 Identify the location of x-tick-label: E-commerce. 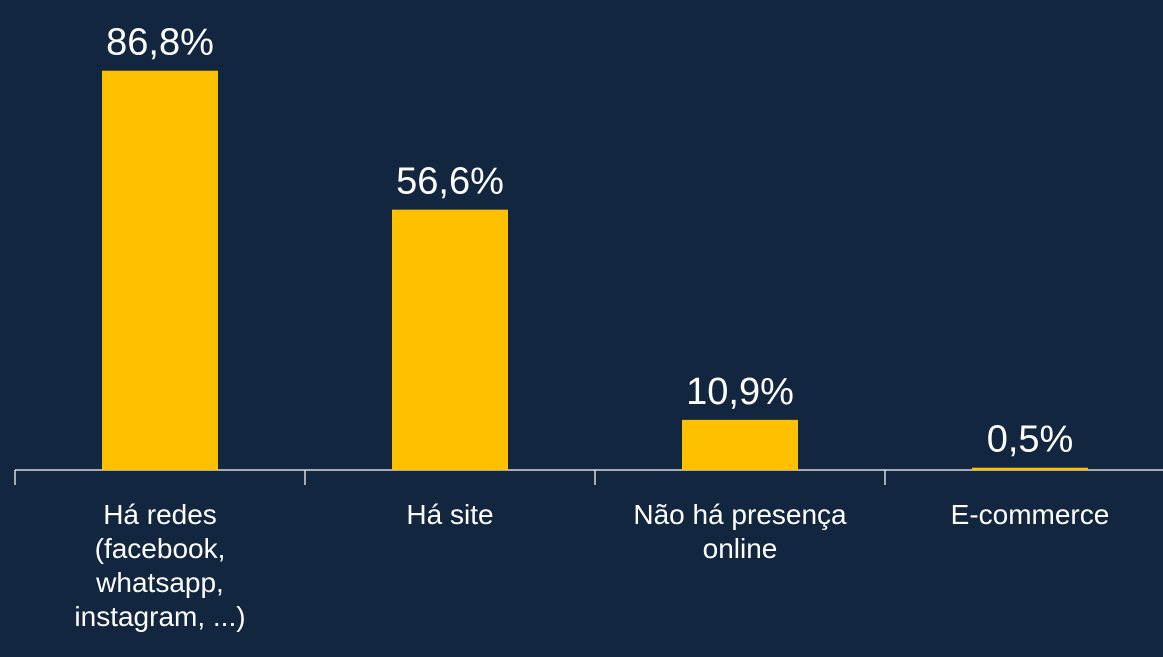
(1030, 514).